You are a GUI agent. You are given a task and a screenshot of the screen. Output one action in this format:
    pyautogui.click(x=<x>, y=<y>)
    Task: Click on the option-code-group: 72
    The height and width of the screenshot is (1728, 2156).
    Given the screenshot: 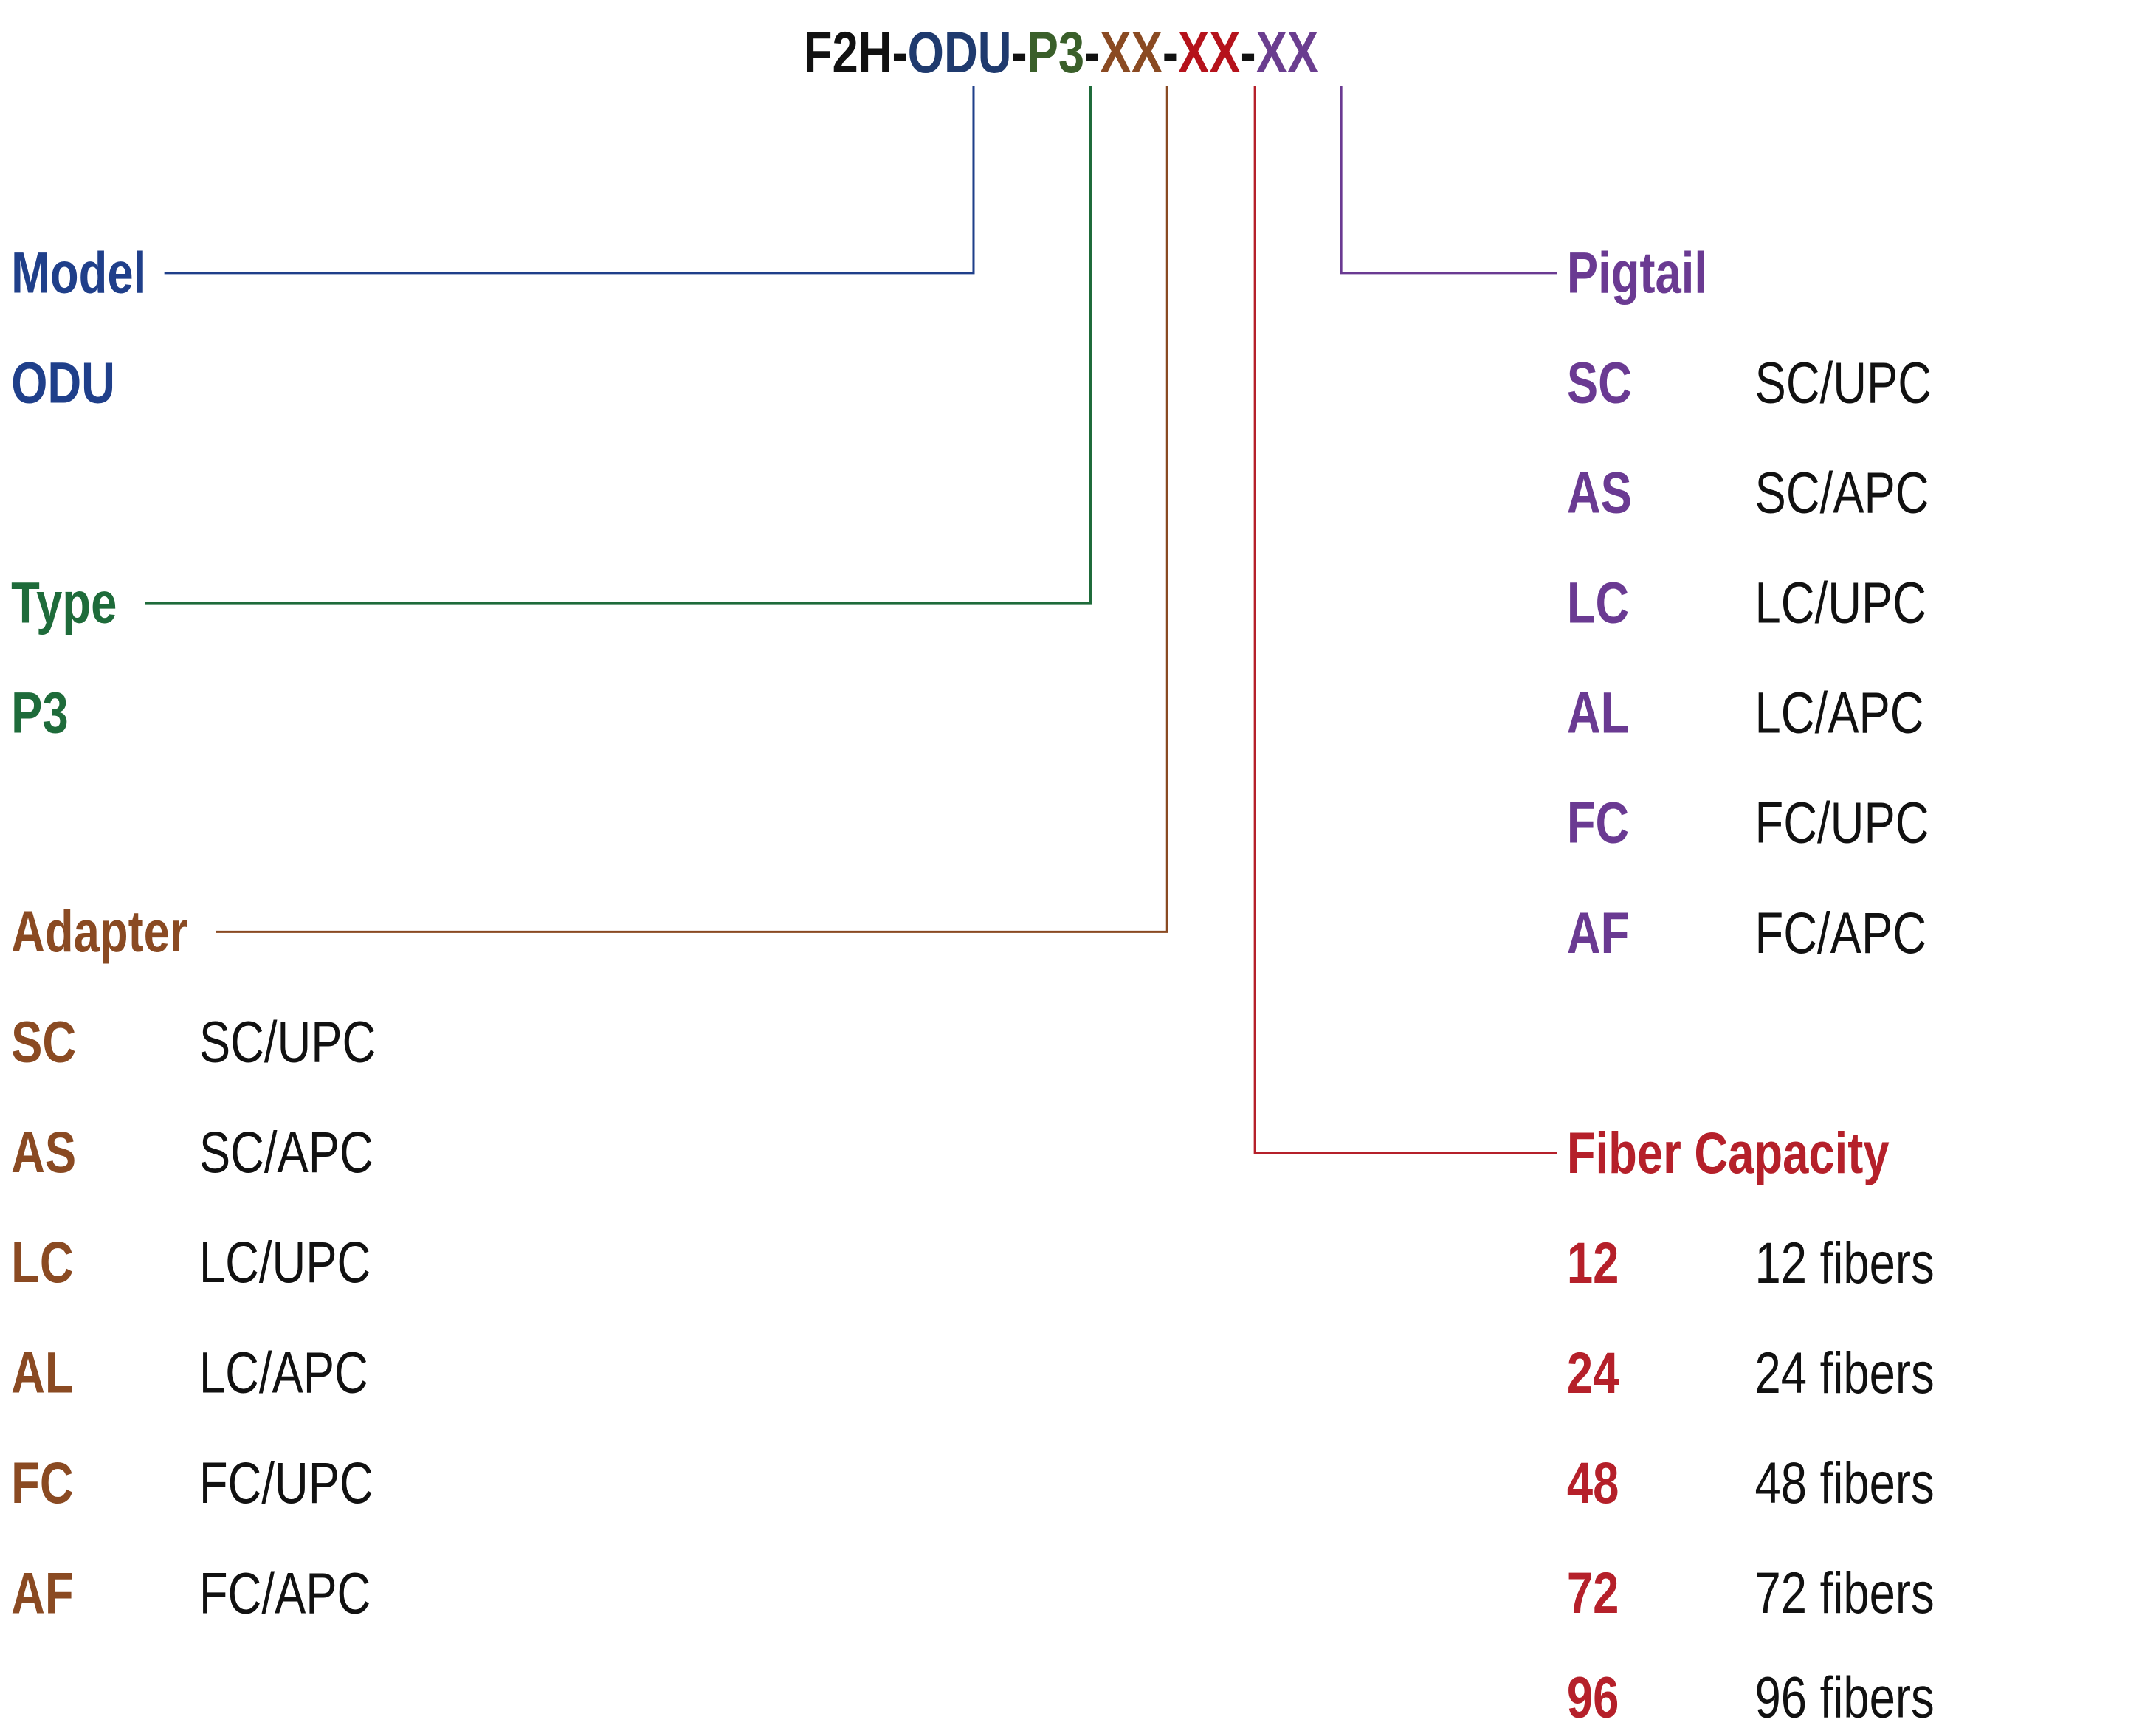 What is the action you would take?
    pyautogui.click(x=1593, y=1593)
    